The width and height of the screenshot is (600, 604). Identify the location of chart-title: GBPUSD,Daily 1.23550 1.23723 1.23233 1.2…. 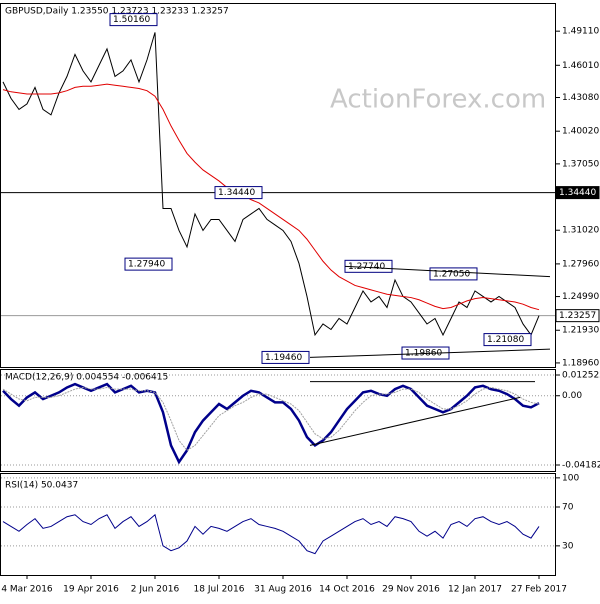
(117, 12).